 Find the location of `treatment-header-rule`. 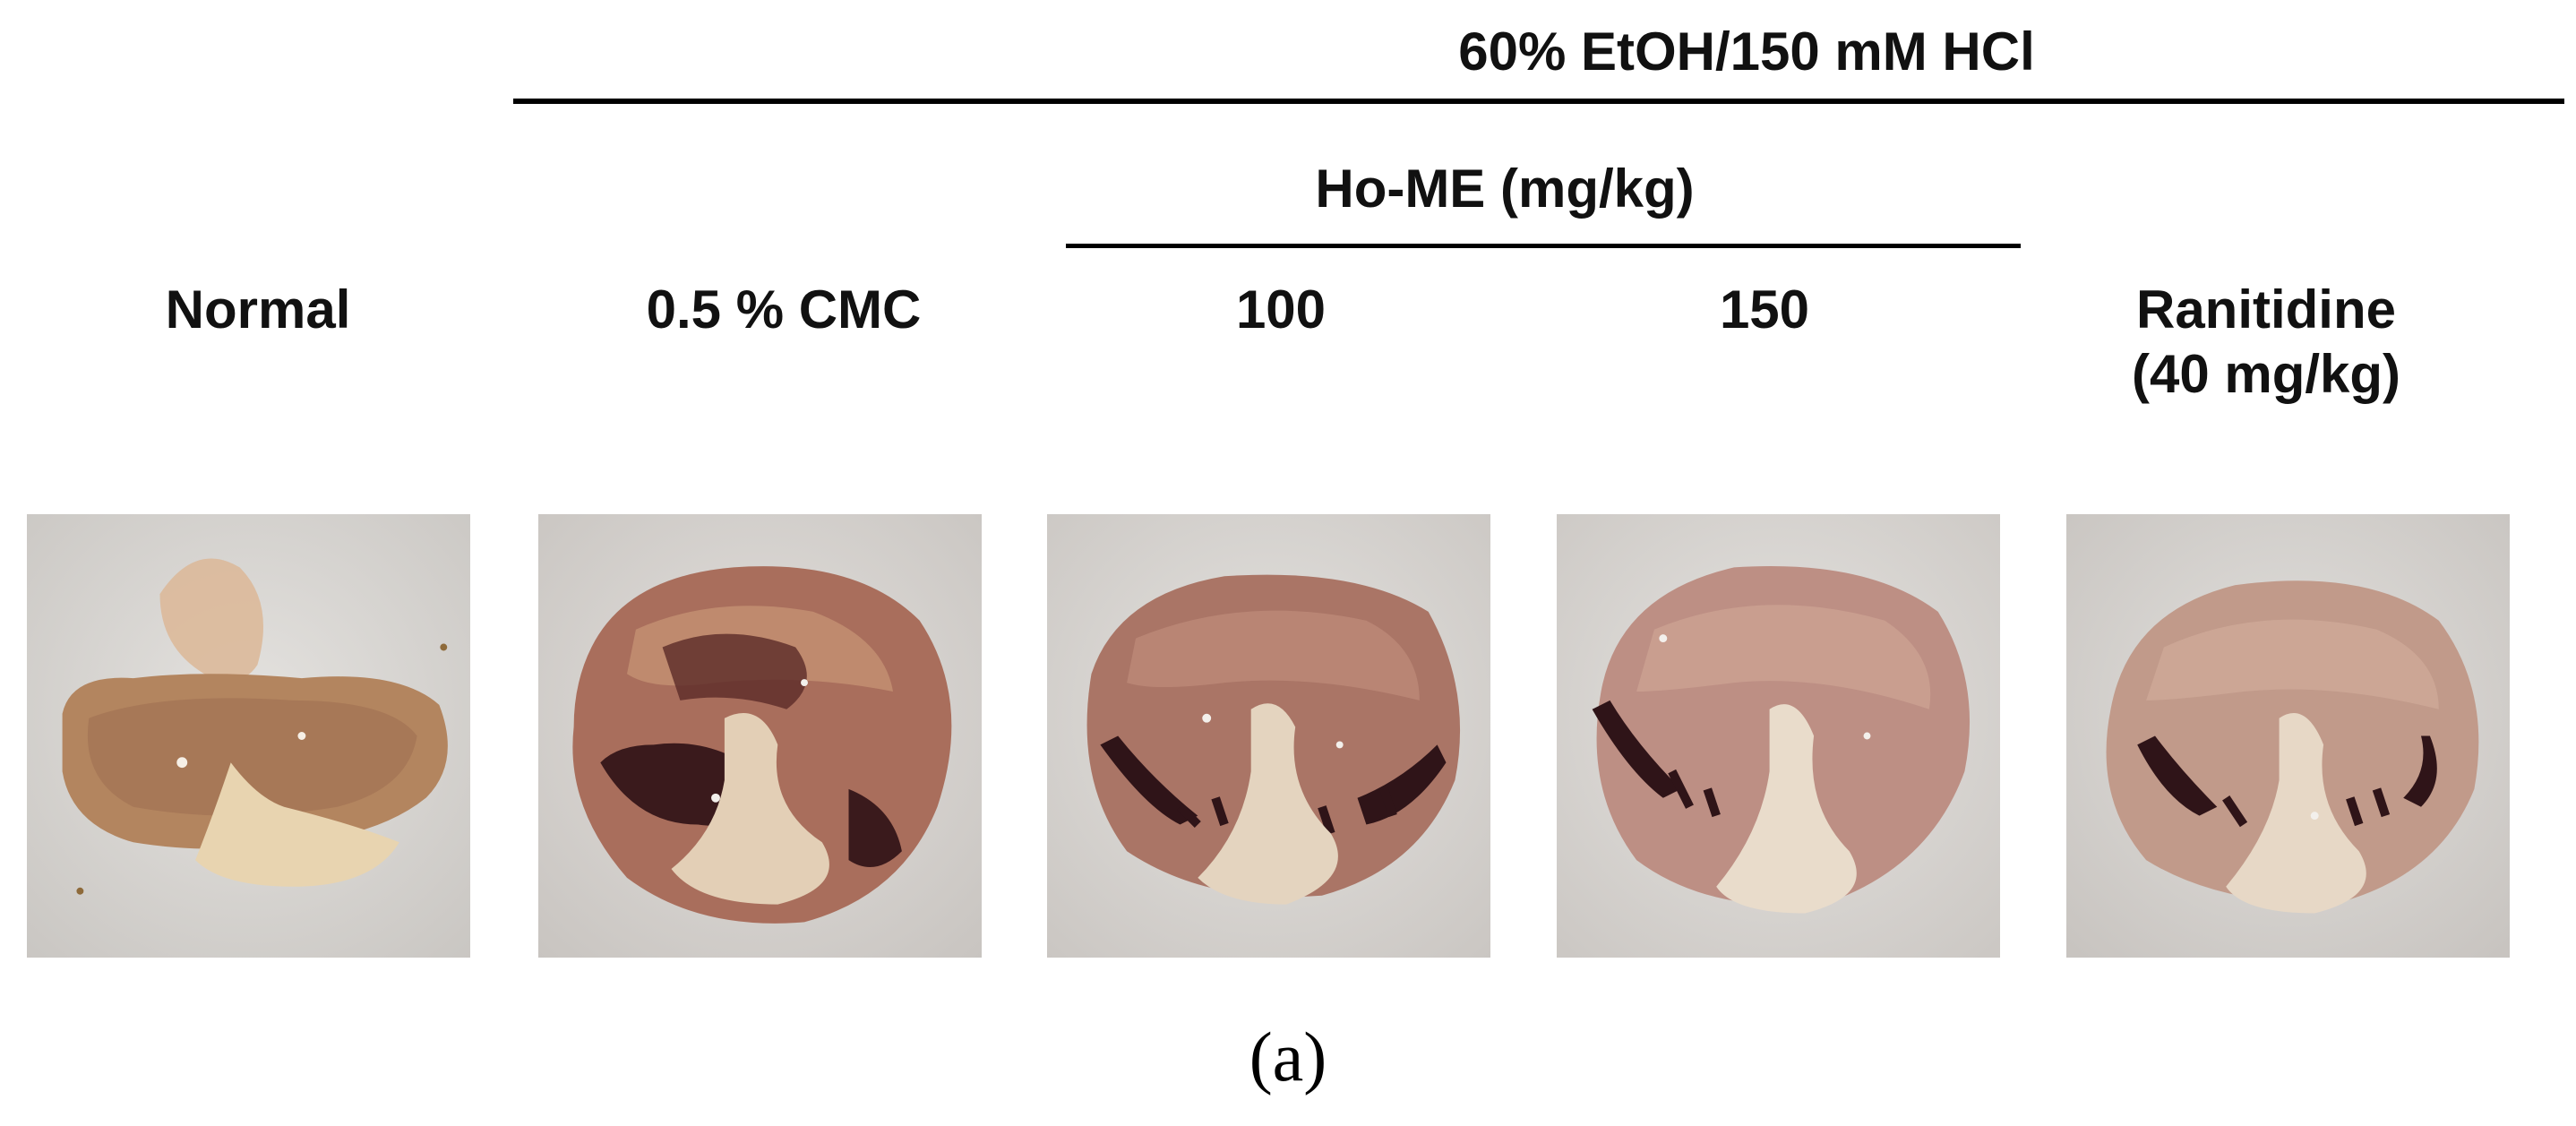

treatment-header-rule is located at coordinates (1538, 101).